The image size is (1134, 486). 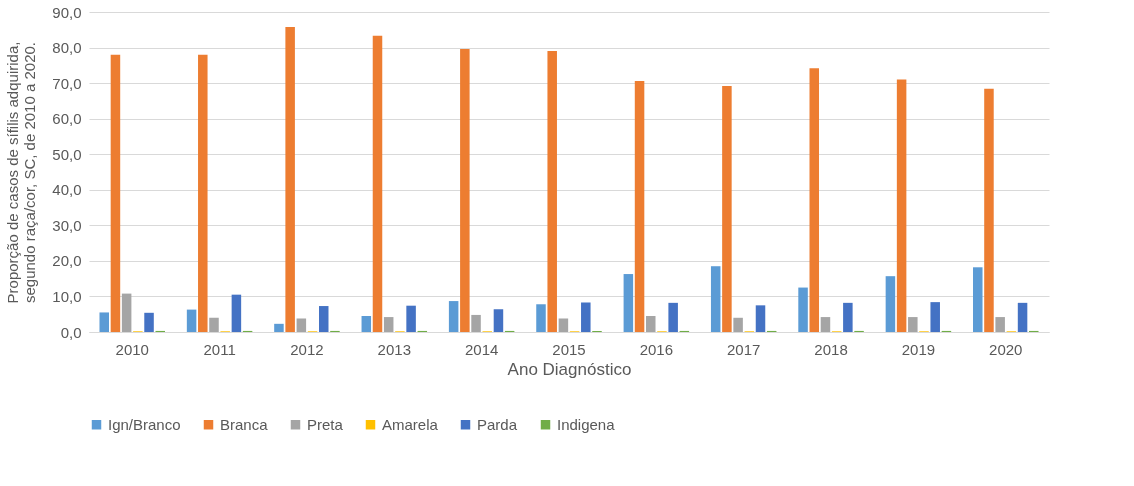 I want to click on text: Proporção de casos de sífilis adquirida,, so click(x=13, y=172).